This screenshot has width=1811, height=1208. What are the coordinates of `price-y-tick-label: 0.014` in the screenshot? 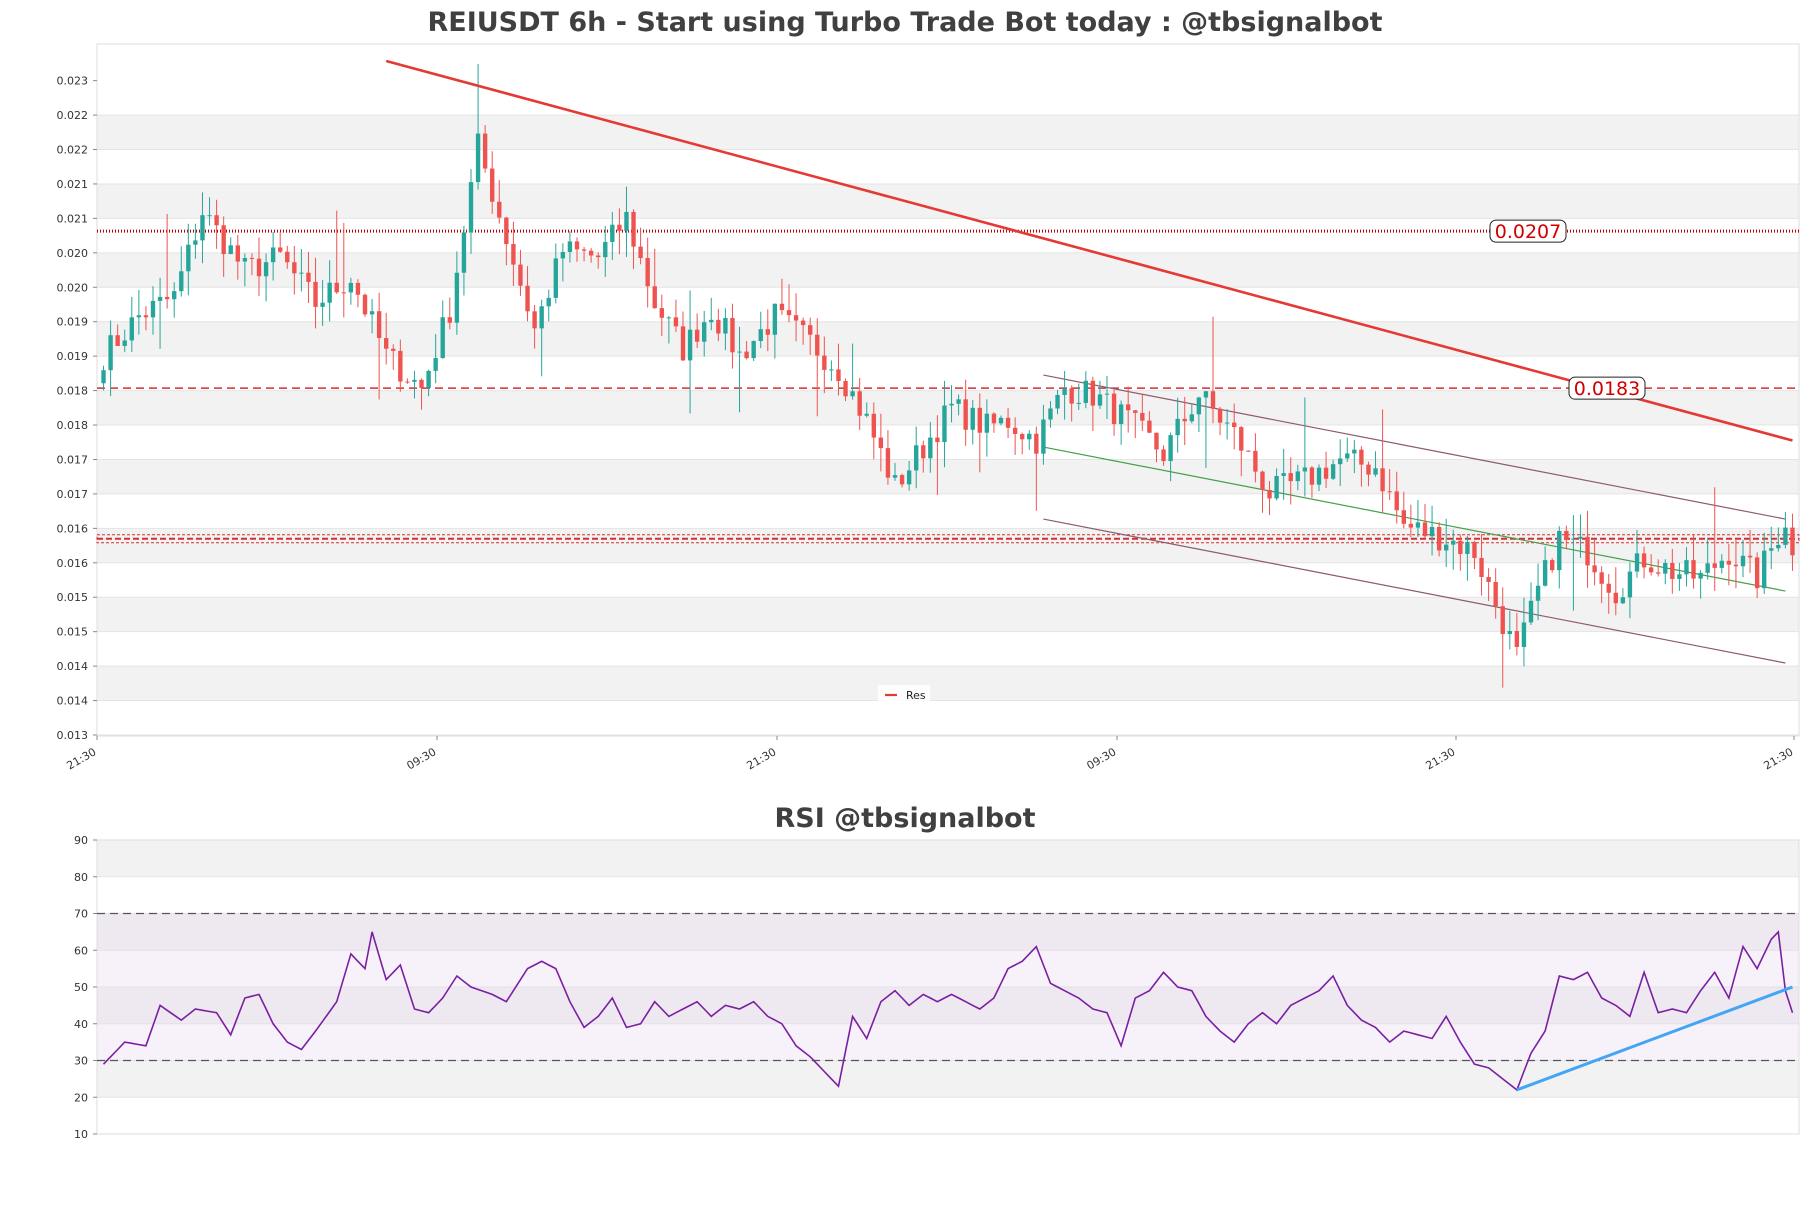 It's located at (73, 666).